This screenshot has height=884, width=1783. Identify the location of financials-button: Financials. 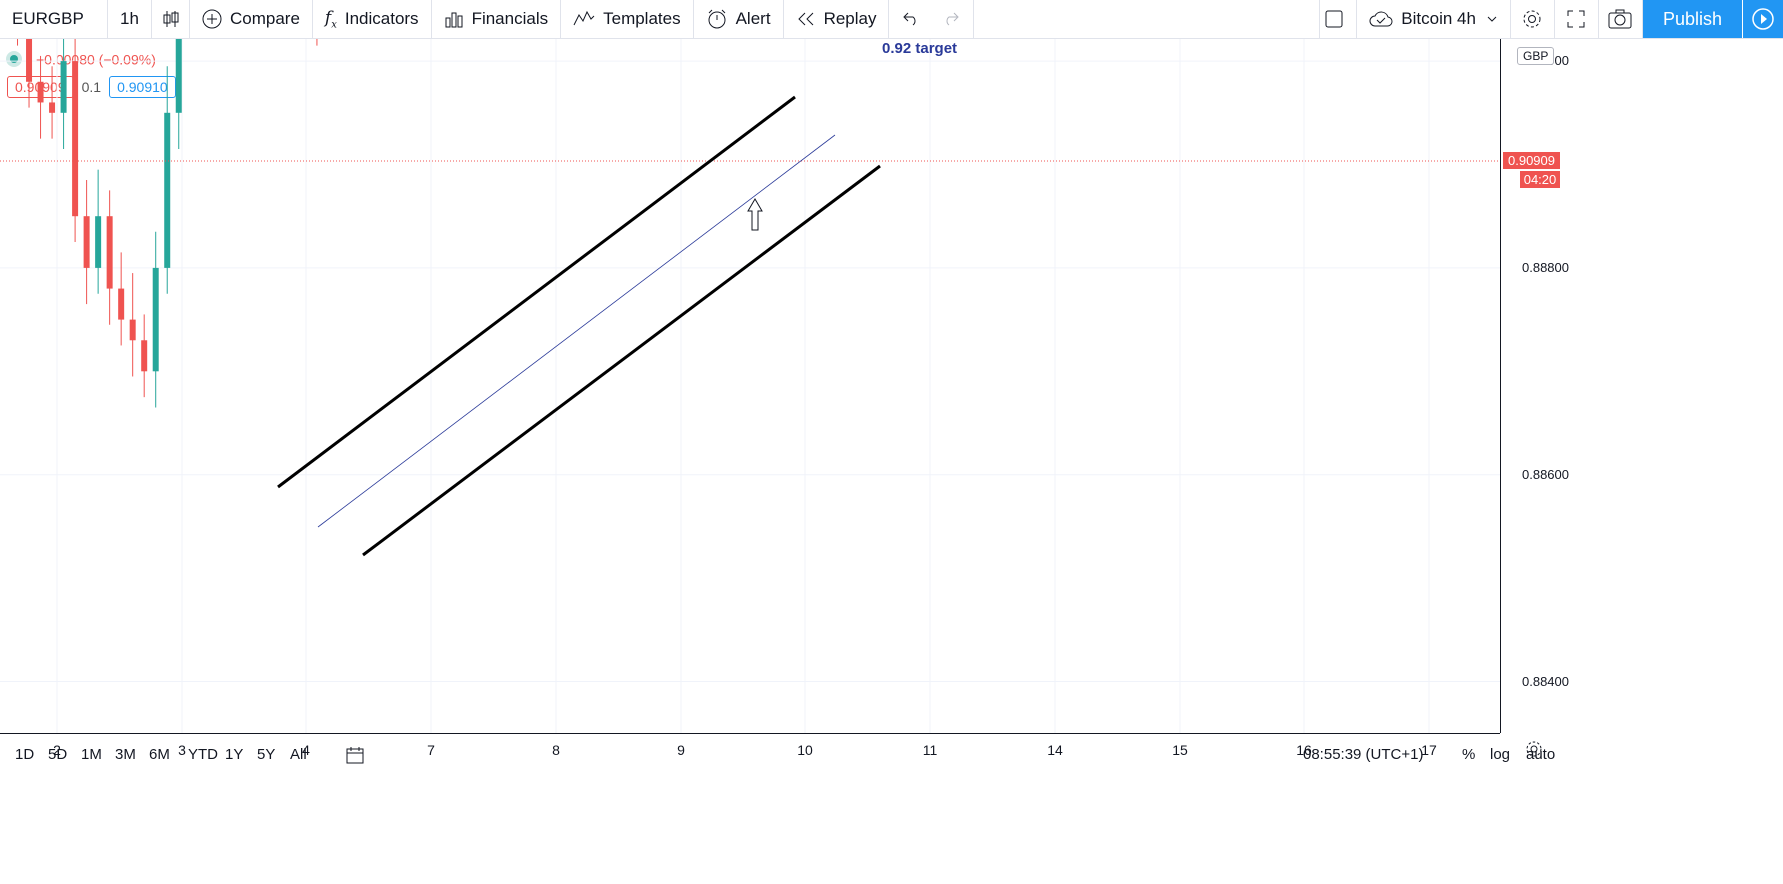
(497, 19).